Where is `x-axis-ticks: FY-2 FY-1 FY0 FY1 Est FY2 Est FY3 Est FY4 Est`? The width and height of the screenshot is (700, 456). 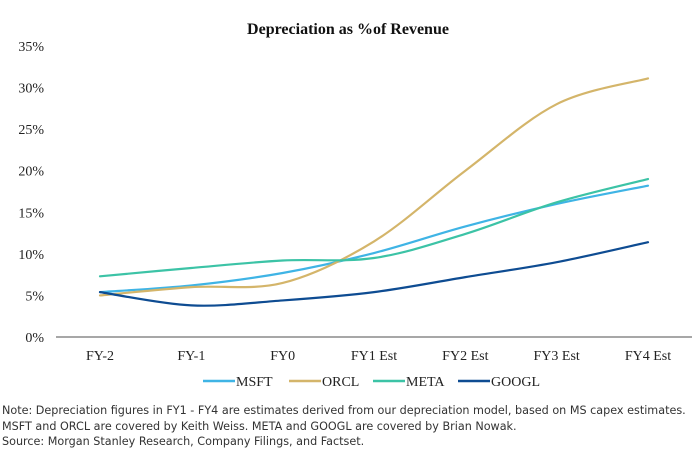 x-axis-ticks: FY-2 FY-1 FY0 FY1 Est FY2 Est FY3 Est FY4 Est is located at coordinates (378, 356).